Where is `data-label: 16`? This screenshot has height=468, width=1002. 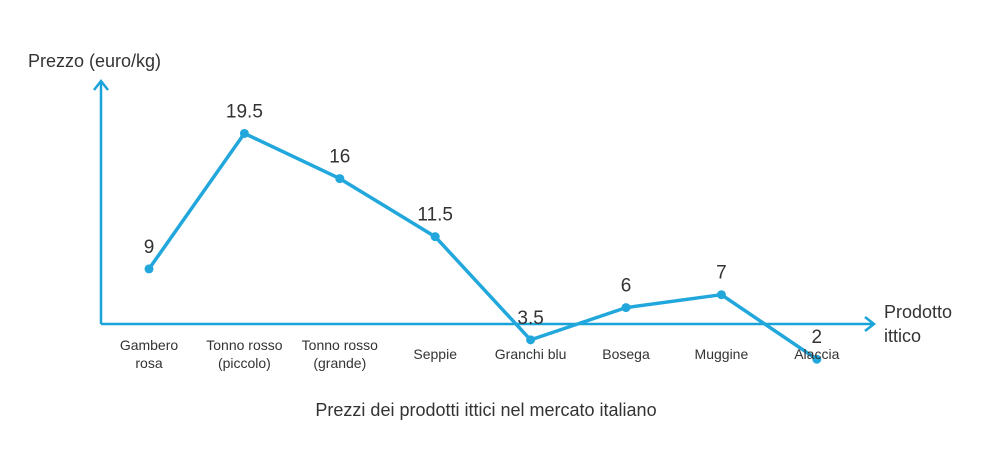
data-label: 16 is located at coordinates (339, 157).